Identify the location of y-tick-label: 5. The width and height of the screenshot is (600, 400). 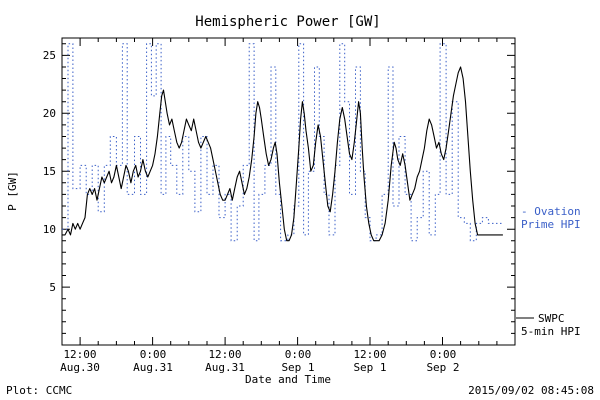
(52, 287).